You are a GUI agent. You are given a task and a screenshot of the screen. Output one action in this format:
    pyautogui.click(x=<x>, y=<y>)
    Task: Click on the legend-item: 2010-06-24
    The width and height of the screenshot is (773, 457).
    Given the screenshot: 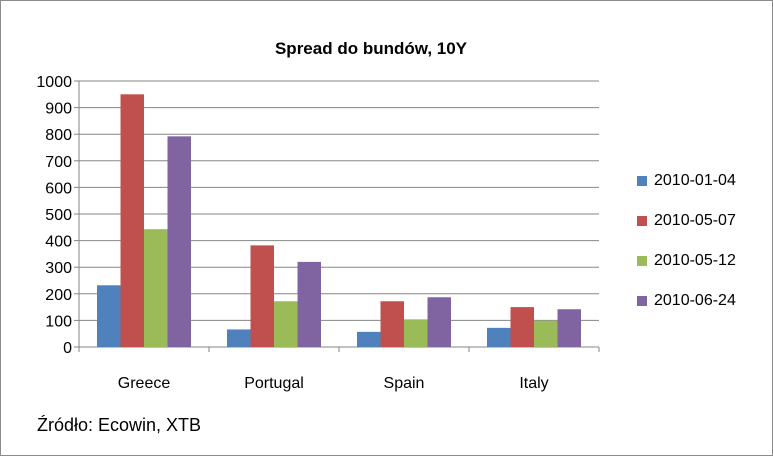 What is the action you would take?
    pyautogui.click(x=686, y=301)
    